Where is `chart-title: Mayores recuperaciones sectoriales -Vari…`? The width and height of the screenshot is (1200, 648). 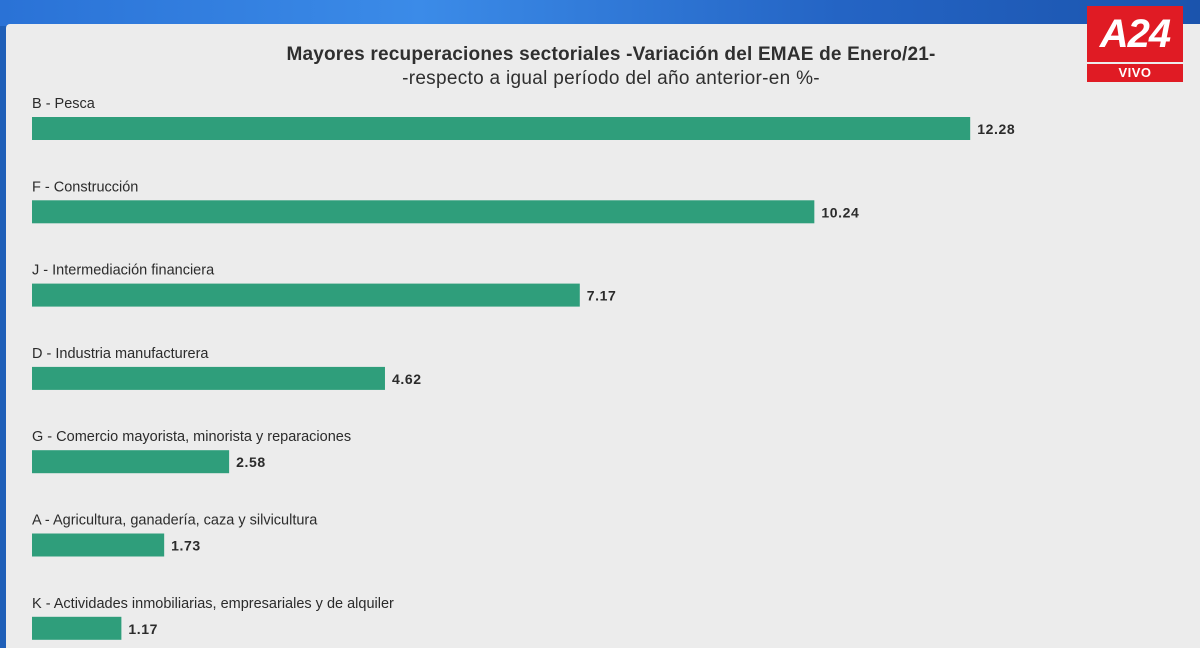
chart-title: Mayores recuperaciones sectoriales -Vari… is located at coordinates (611, 54).